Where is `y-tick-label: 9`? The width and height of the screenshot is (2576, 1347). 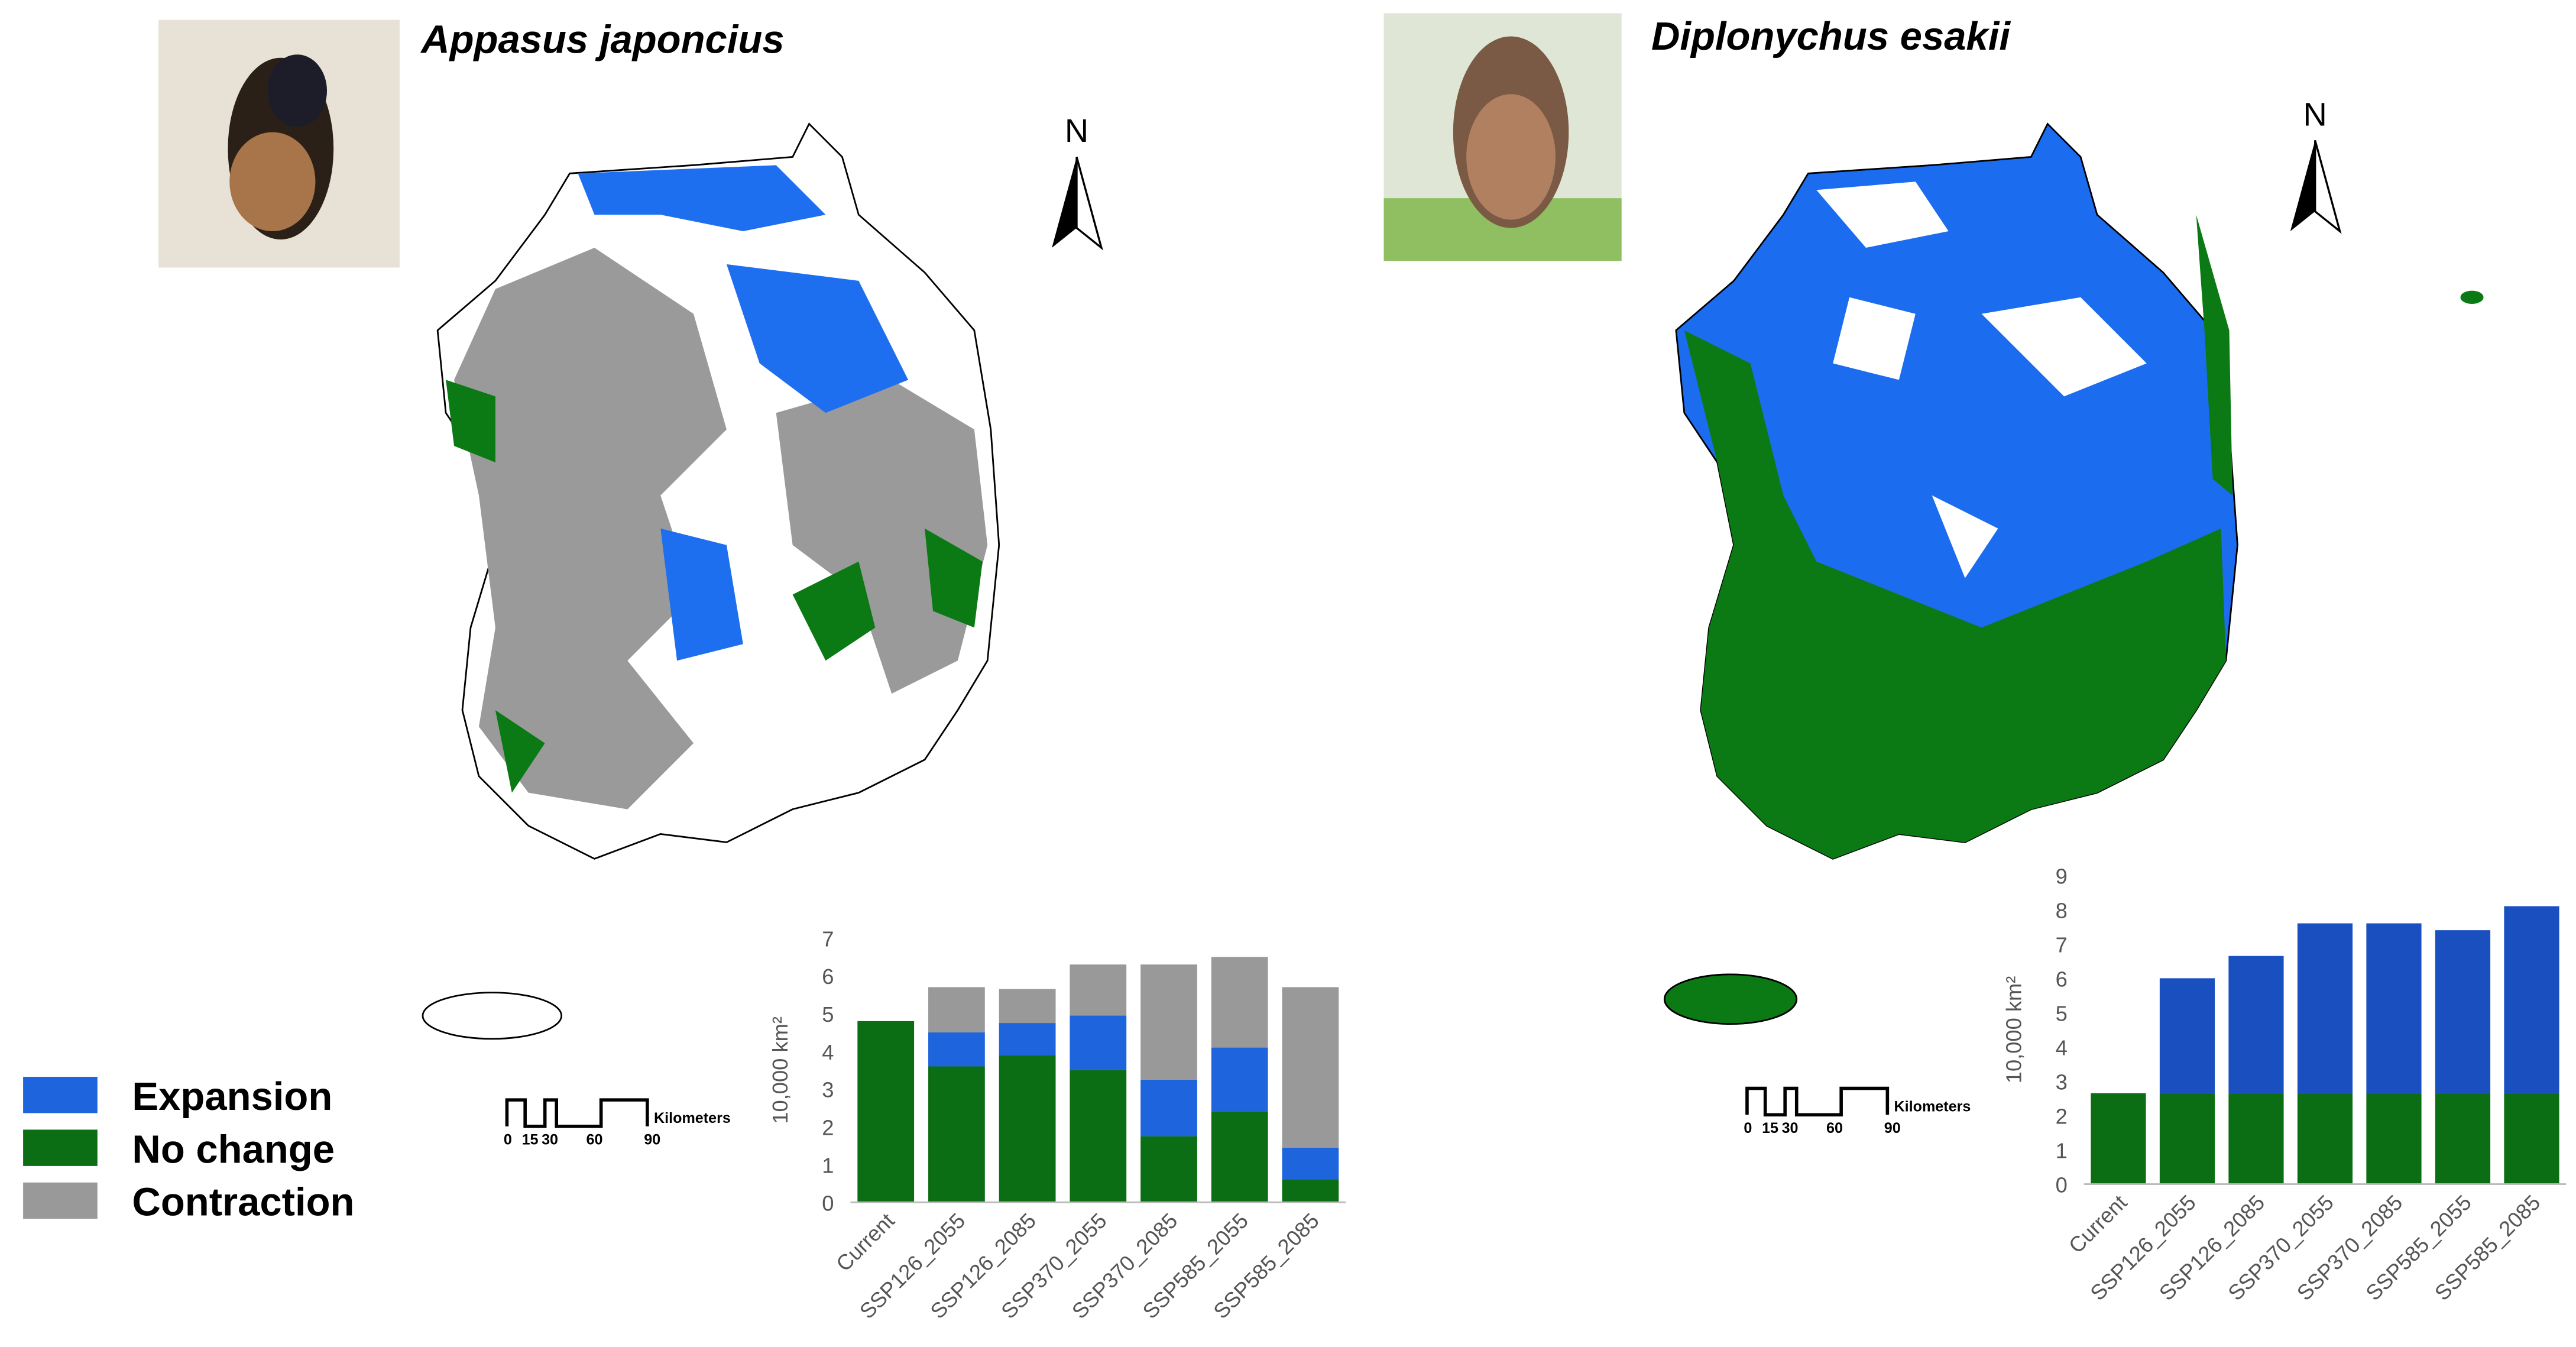
y-tick-label: 9 is located at coordinates (2062, 876).